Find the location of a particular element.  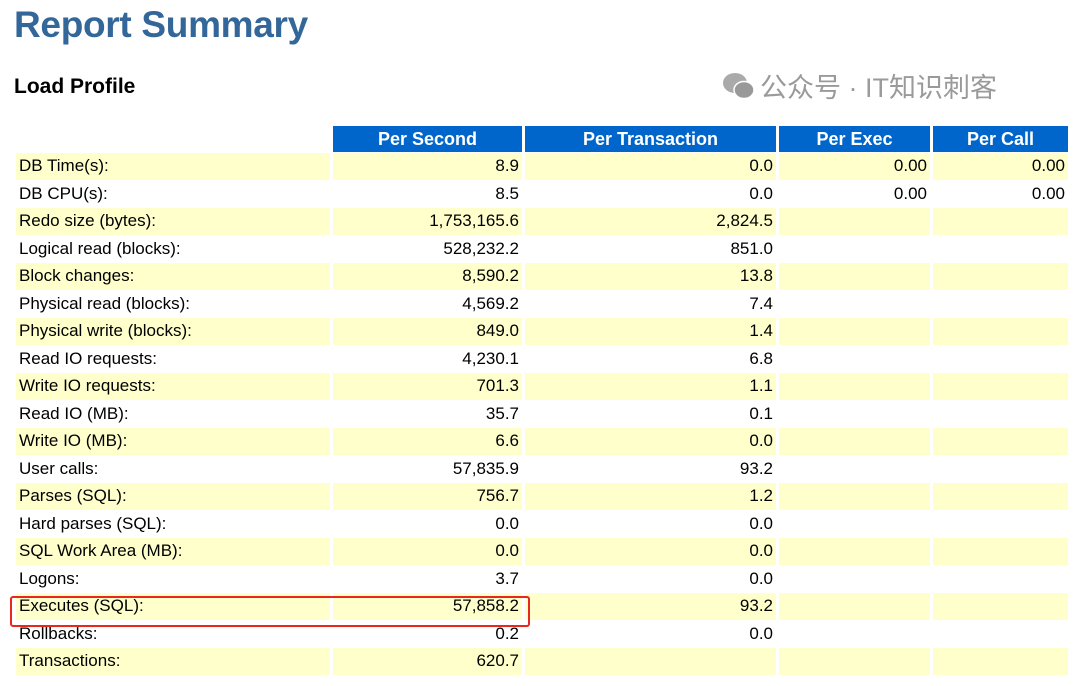

row-label: SQL Work Area (MB): is located at coordinates (173, 551).